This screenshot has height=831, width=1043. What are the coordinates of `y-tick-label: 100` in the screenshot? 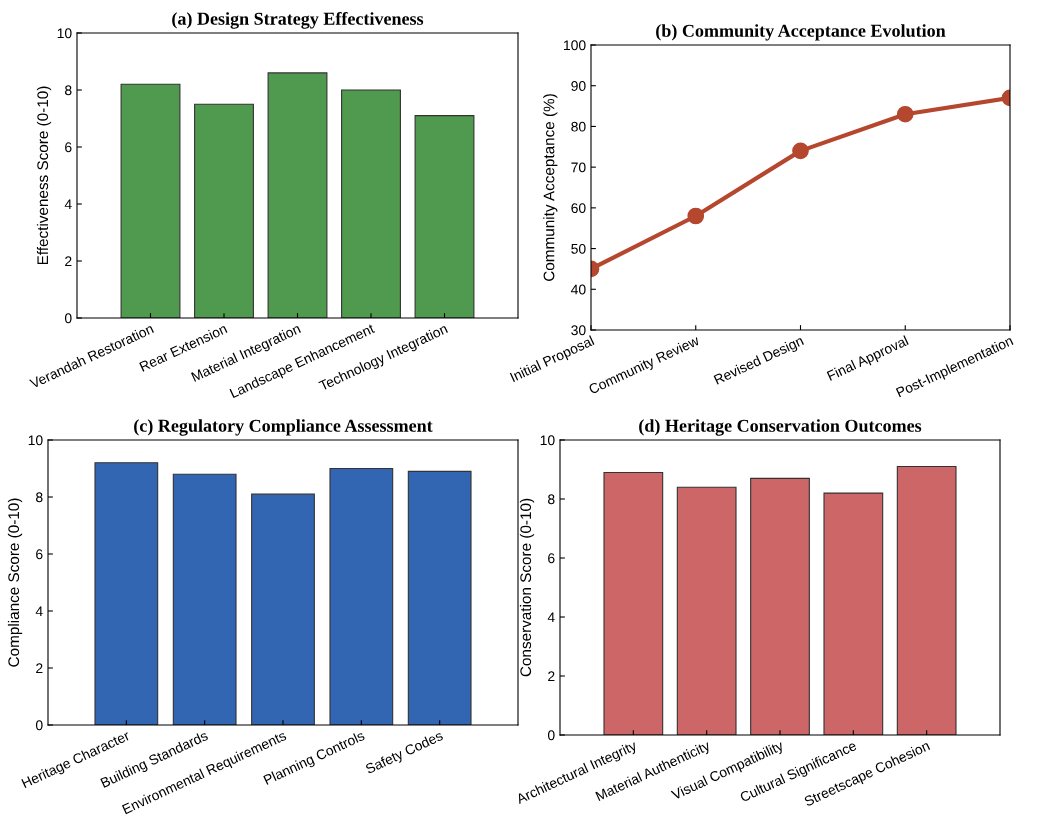 It's located at (575, 45).